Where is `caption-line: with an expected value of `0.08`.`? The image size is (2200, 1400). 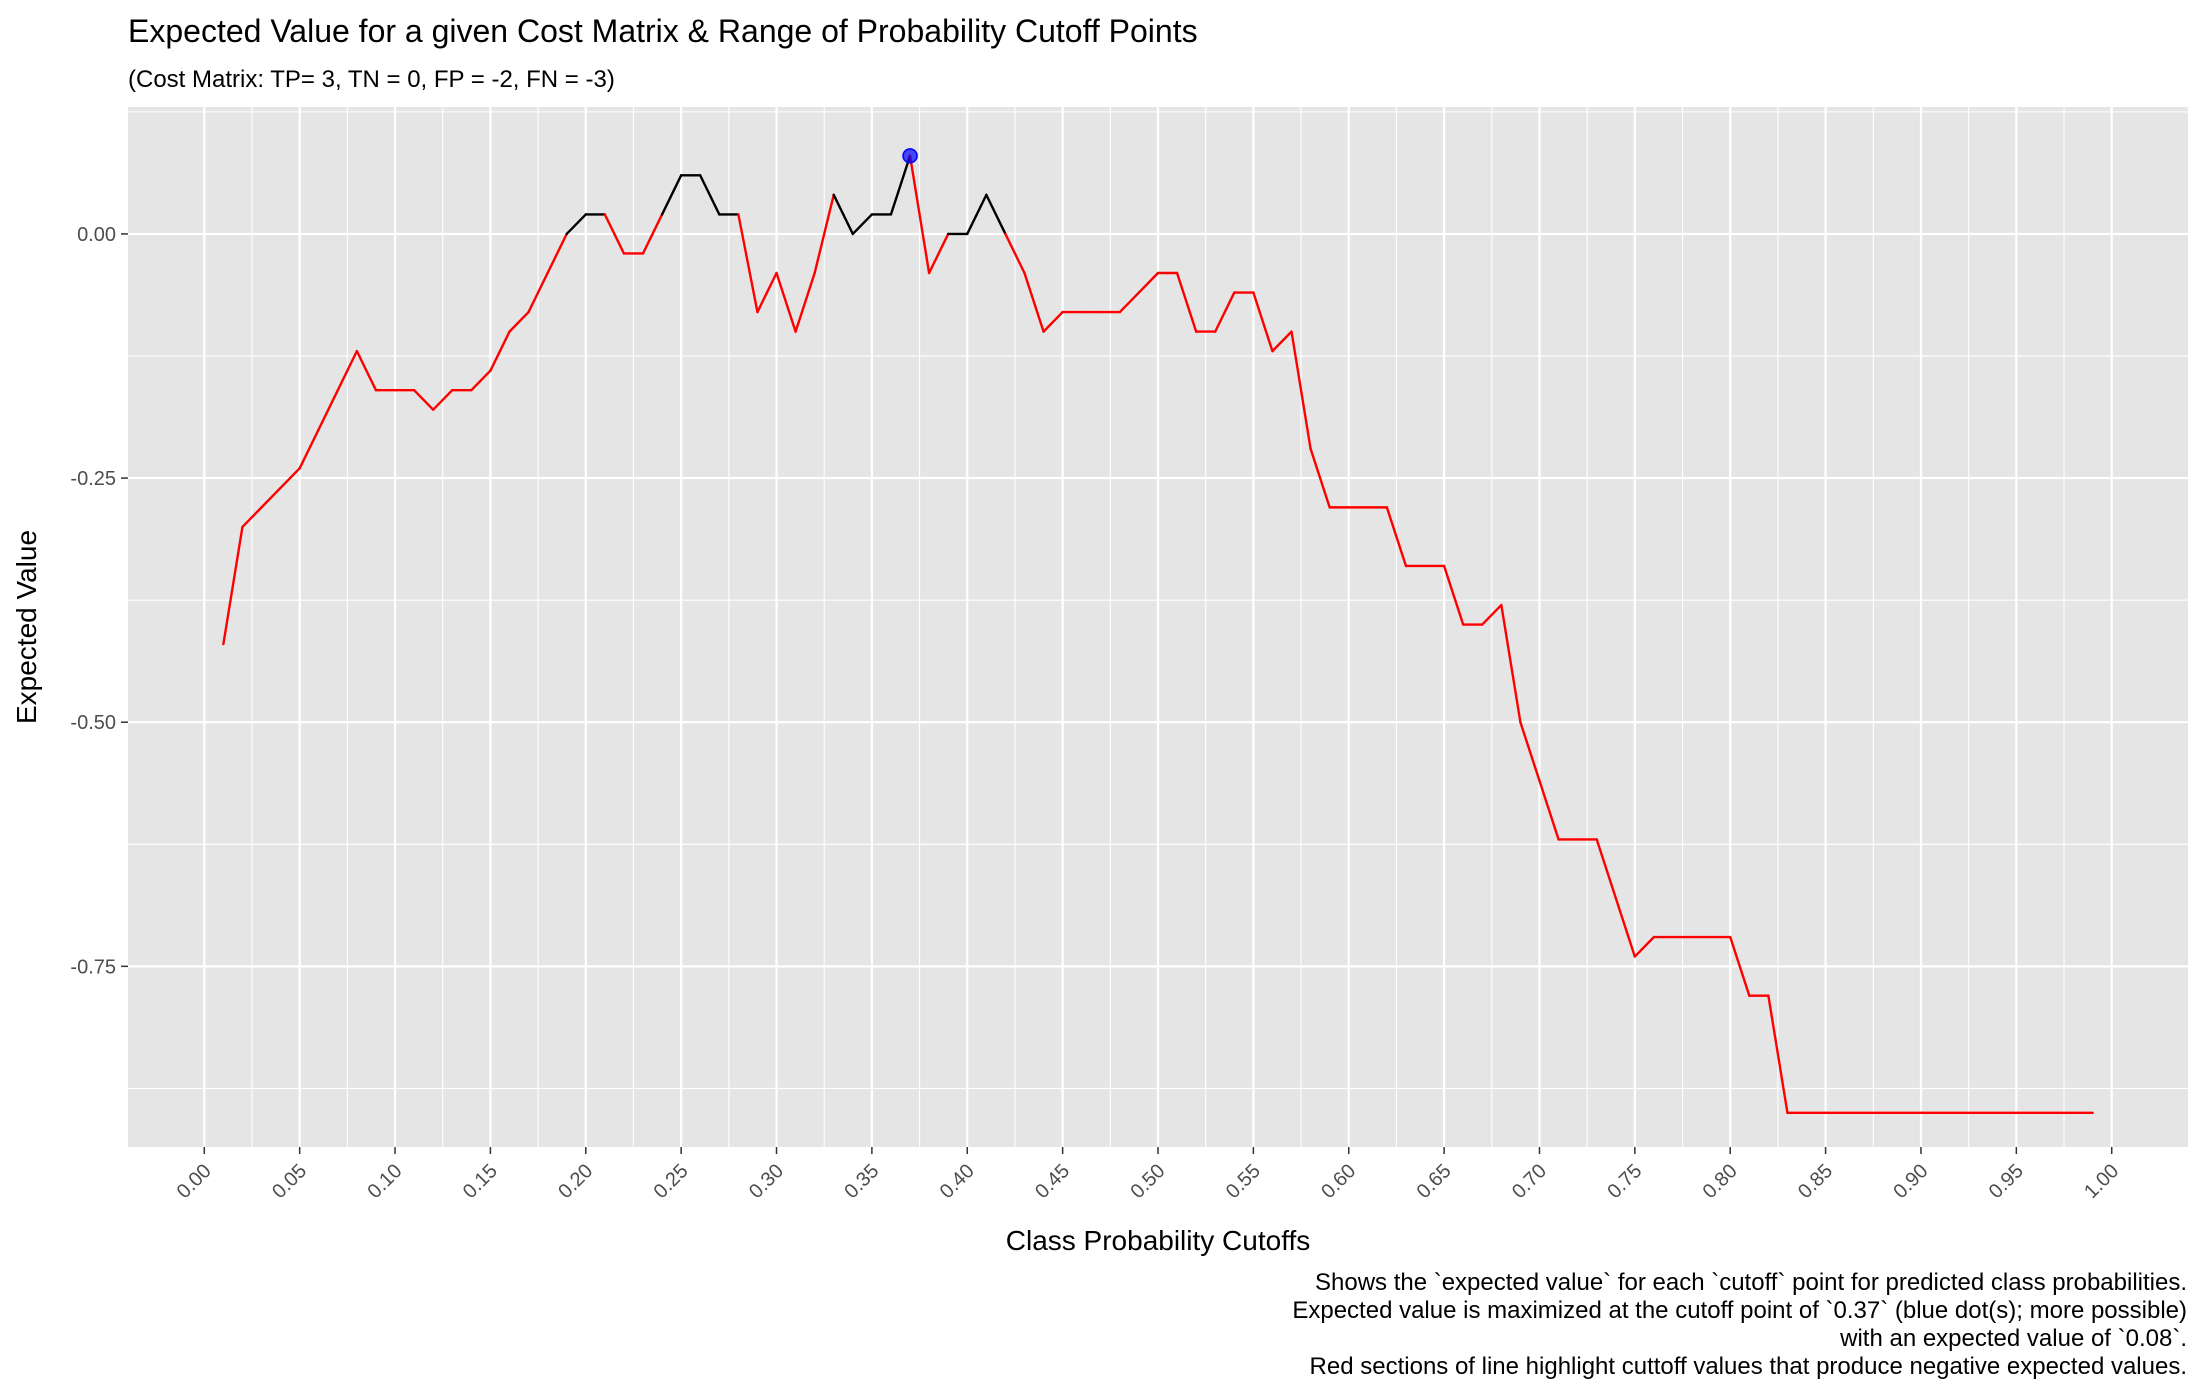
caption-line: with an expected value of `0.08`. is located at coordinates (2013, 1338).